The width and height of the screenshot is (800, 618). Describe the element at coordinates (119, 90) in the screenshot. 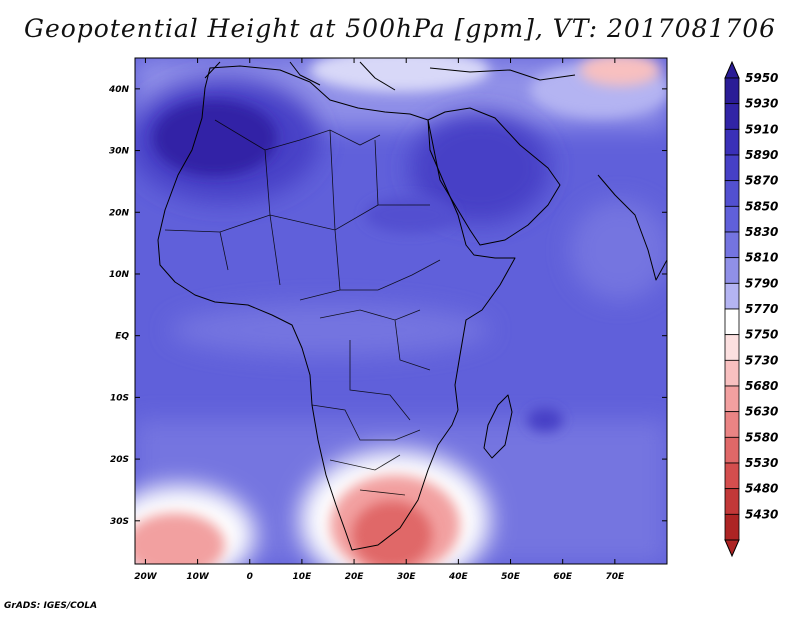

I see `y-tick-label: 40N` at that location.